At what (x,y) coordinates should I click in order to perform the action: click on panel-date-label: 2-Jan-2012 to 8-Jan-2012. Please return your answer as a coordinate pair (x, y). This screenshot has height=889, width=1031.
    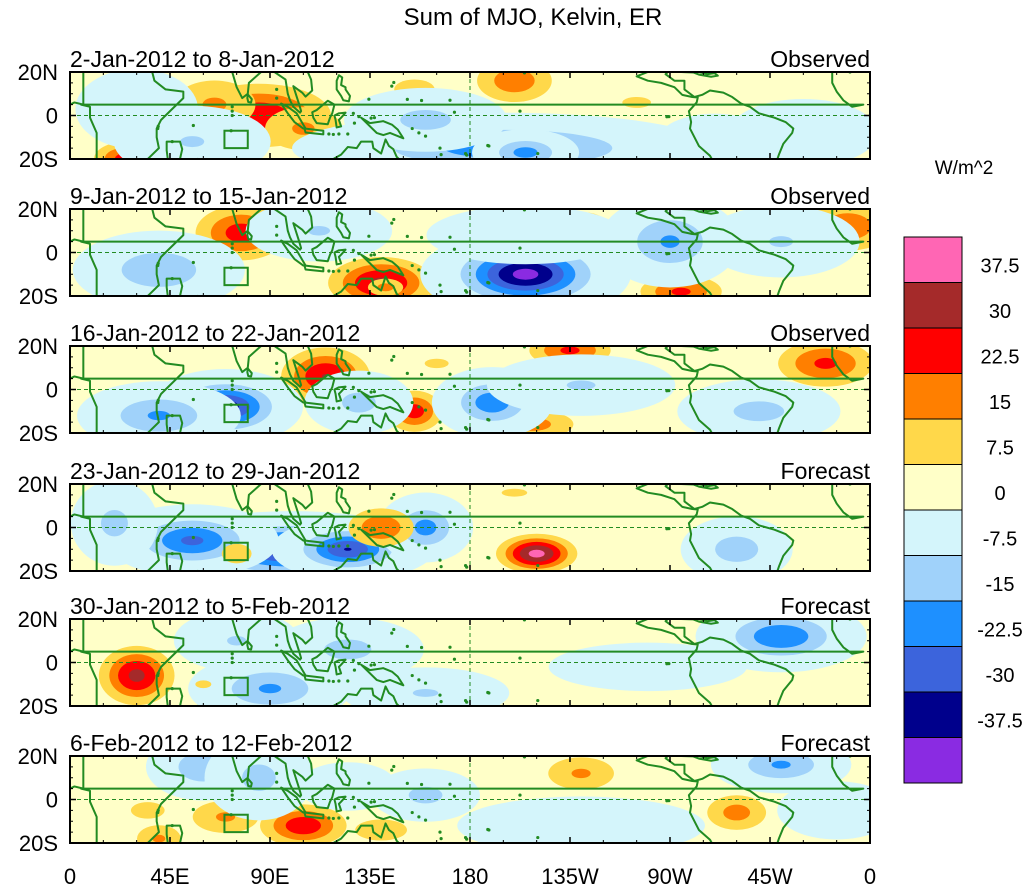
    Looking at the image, I should click on (202, 59).